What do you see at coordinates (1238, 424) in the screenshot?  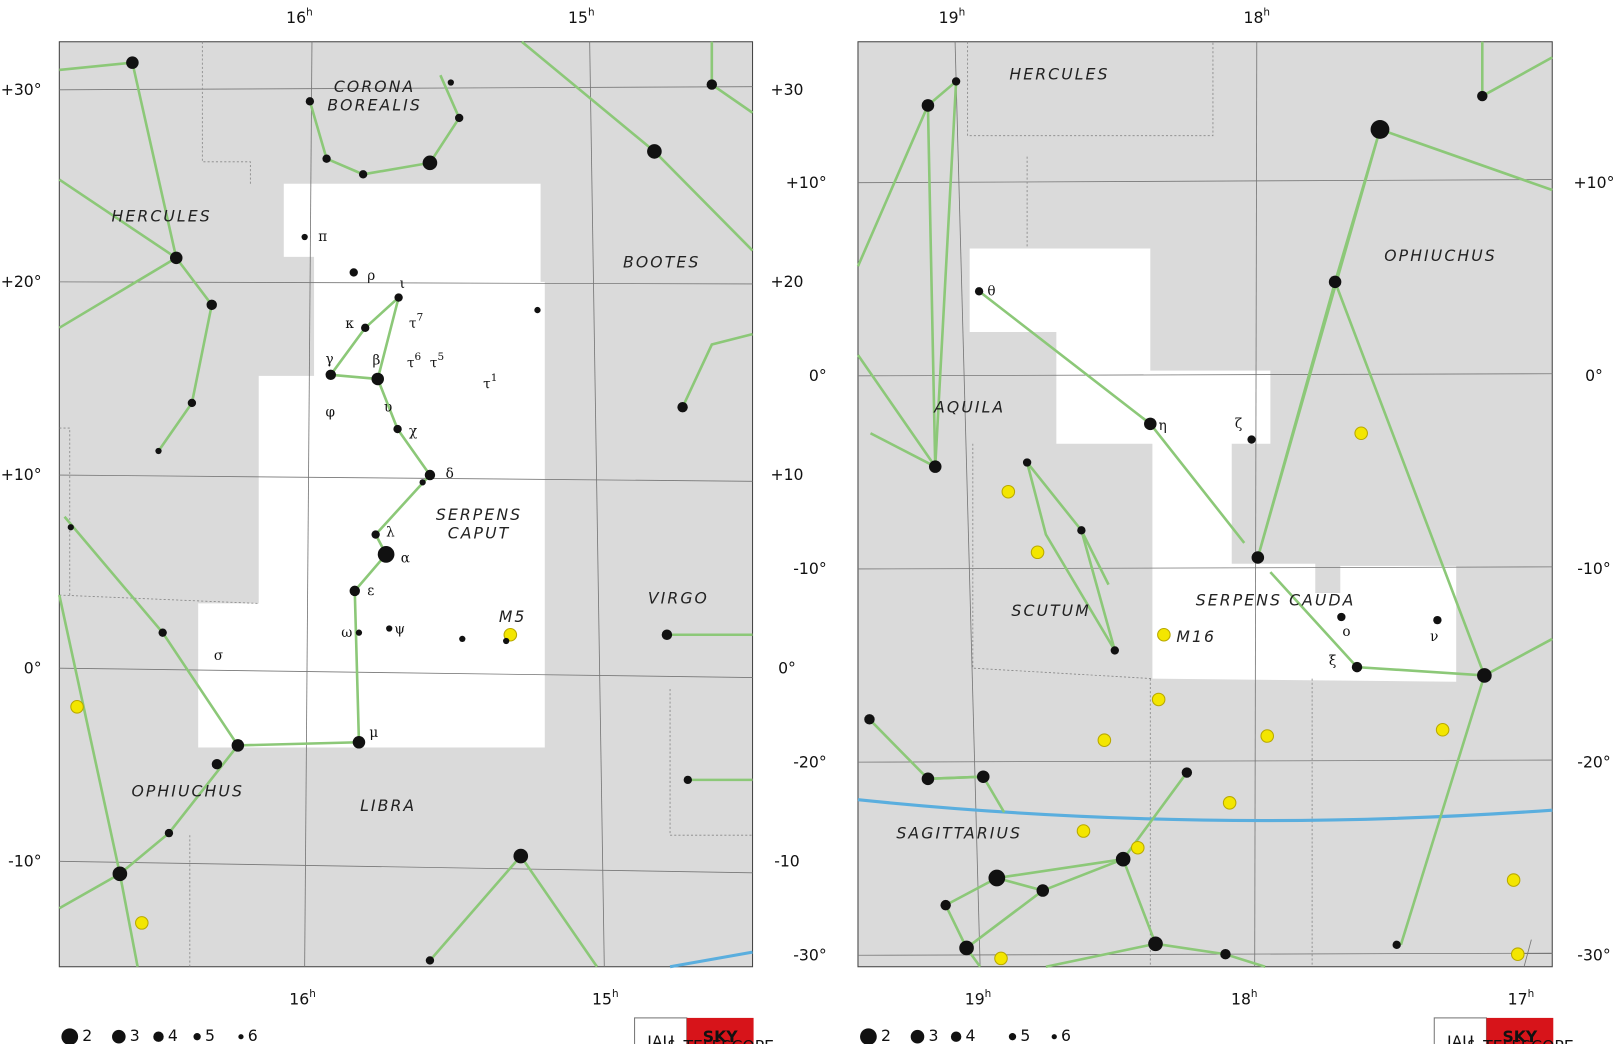 I see `star-label: ζ` at bounding box center [1238, 424].